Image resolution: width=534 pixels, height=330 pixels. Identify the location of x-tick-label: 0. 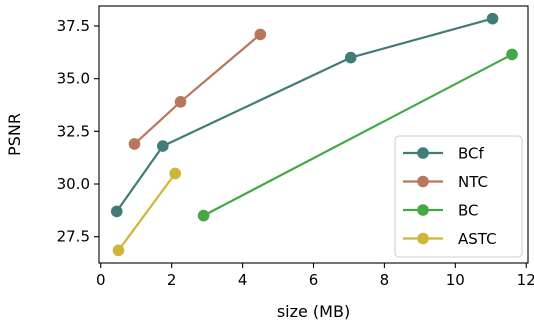
(101, 280).